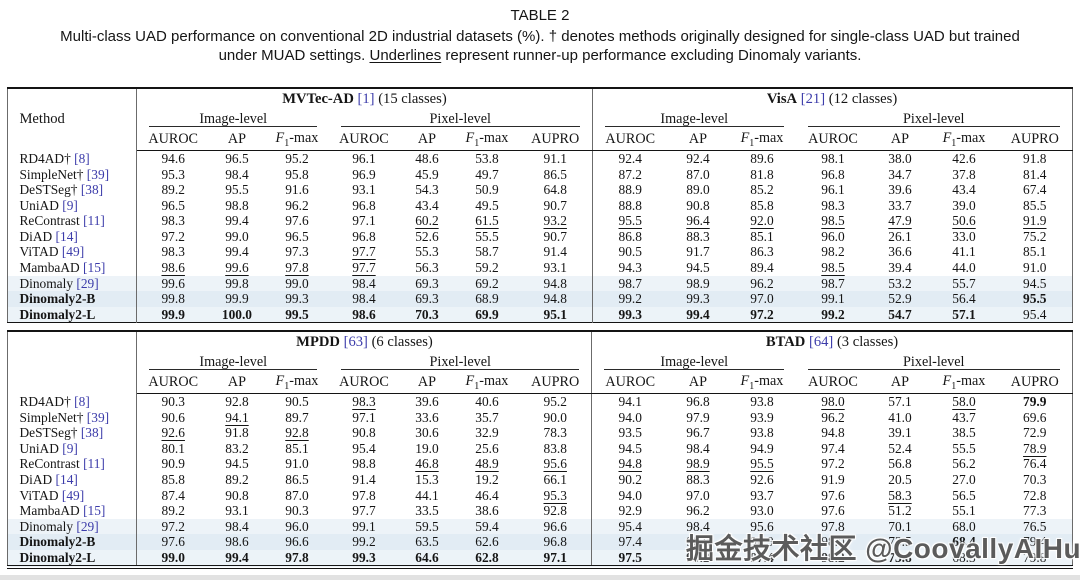 This screenshot has height=580, width=1080. Describe the element at coordinates (833, 526) in the screenshot. I see `metric-cell: 97.8` at that location.